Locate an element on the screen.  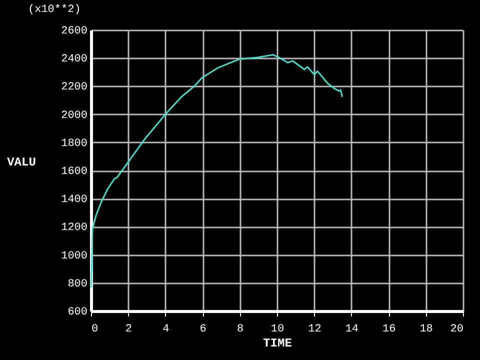
x-tick-label: 2 is located at coordinates (128, 330).